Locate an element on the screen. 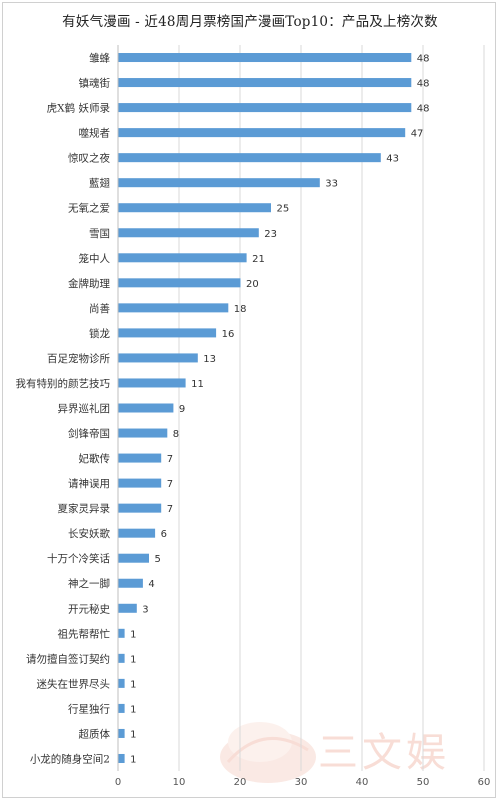  category-label: 锁龙 is located at coordinates (99, 333).